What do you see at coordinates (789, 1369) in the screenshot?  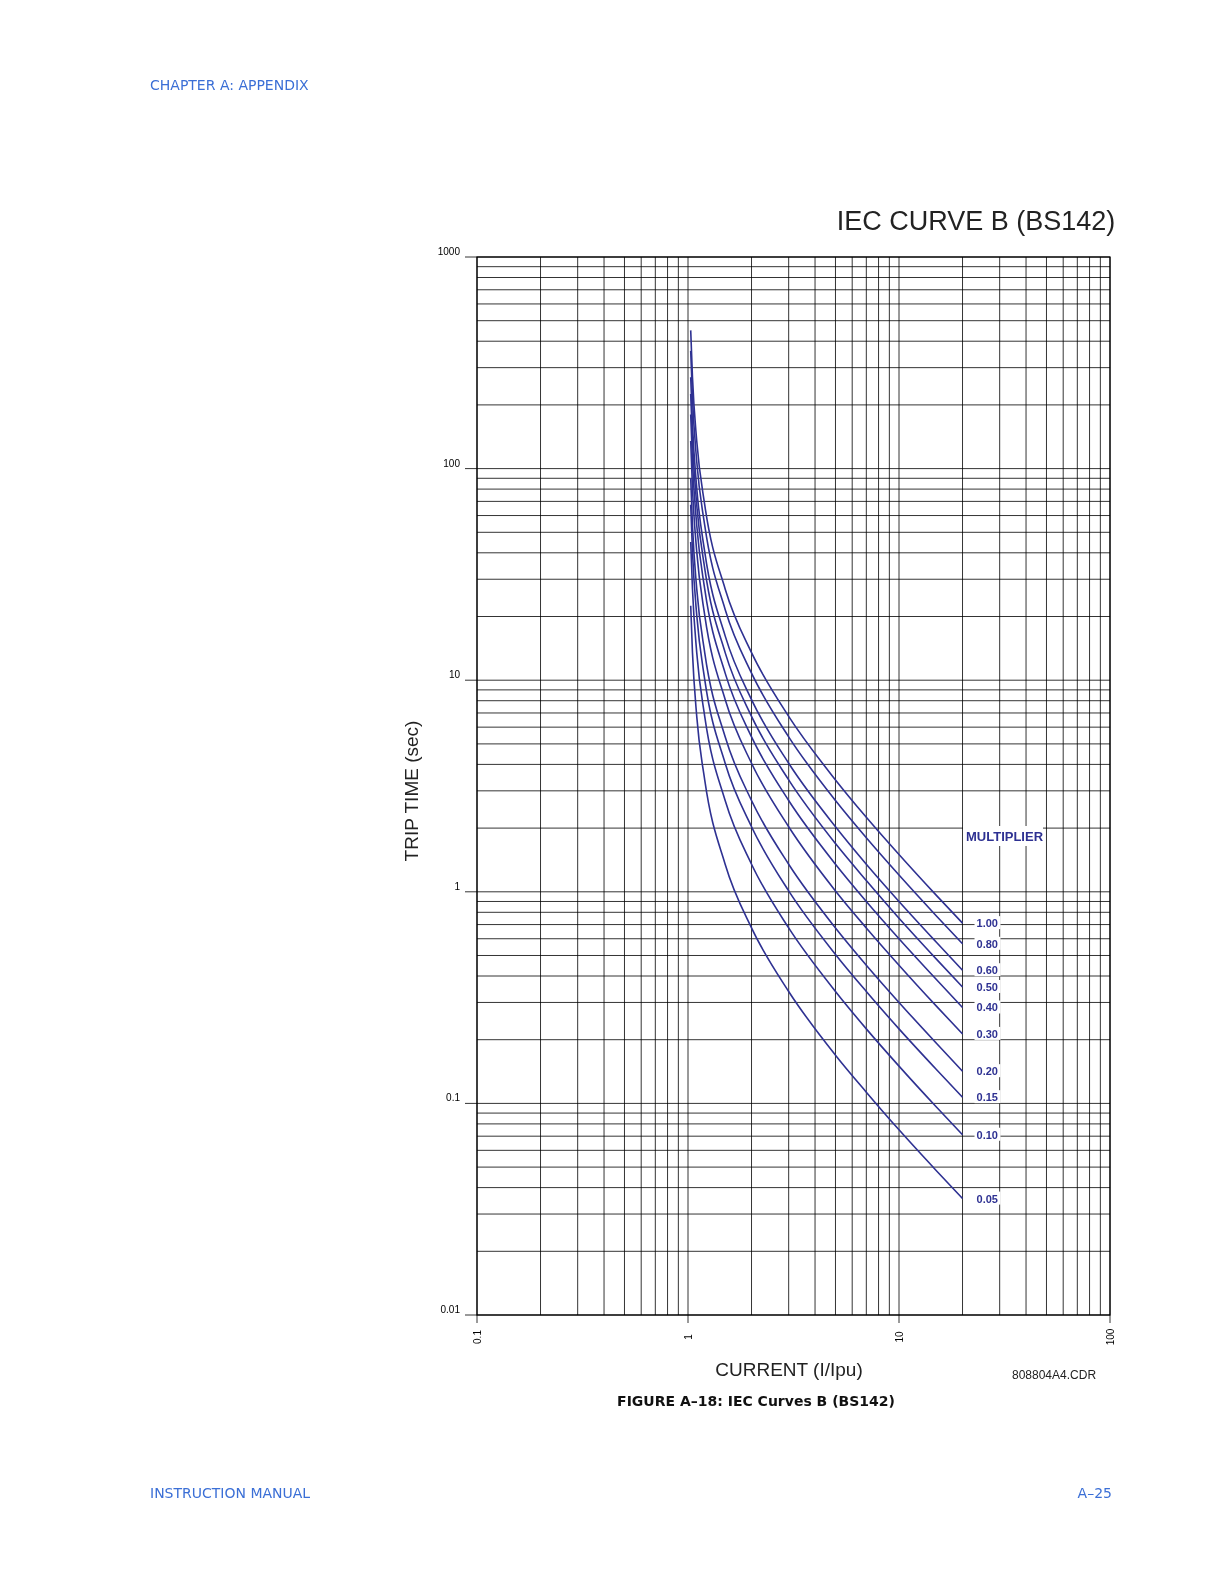 I see `x-axis-title: CURRENT (I/Ipu)` at bounding box center [789, 1369].